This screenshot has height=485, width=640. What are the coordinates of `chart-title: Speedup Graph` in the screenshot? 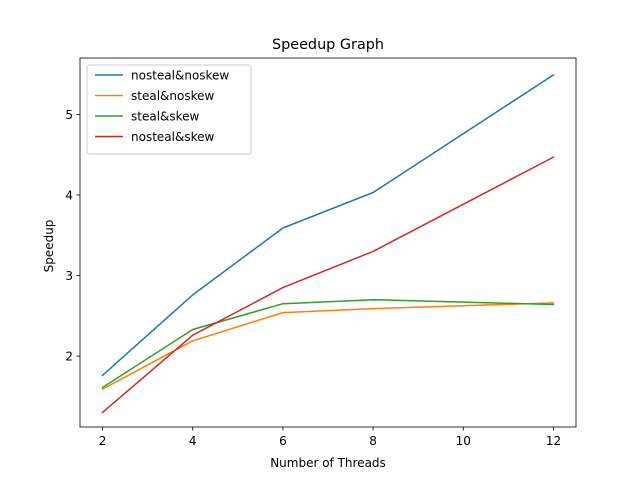 It's located at (328, 45).